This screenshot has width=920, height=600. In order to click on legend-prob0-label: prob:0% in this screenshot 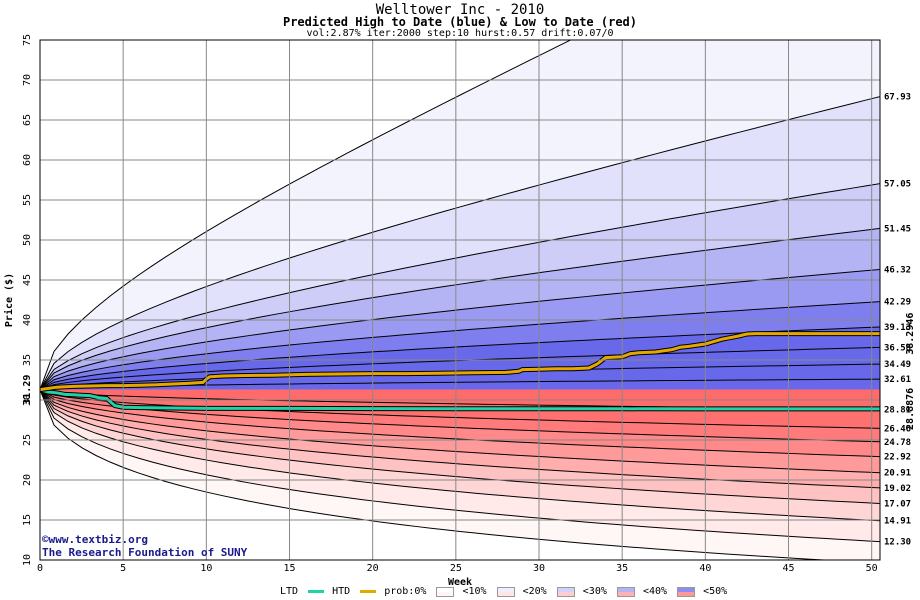, I will do `click(405, 591)`.